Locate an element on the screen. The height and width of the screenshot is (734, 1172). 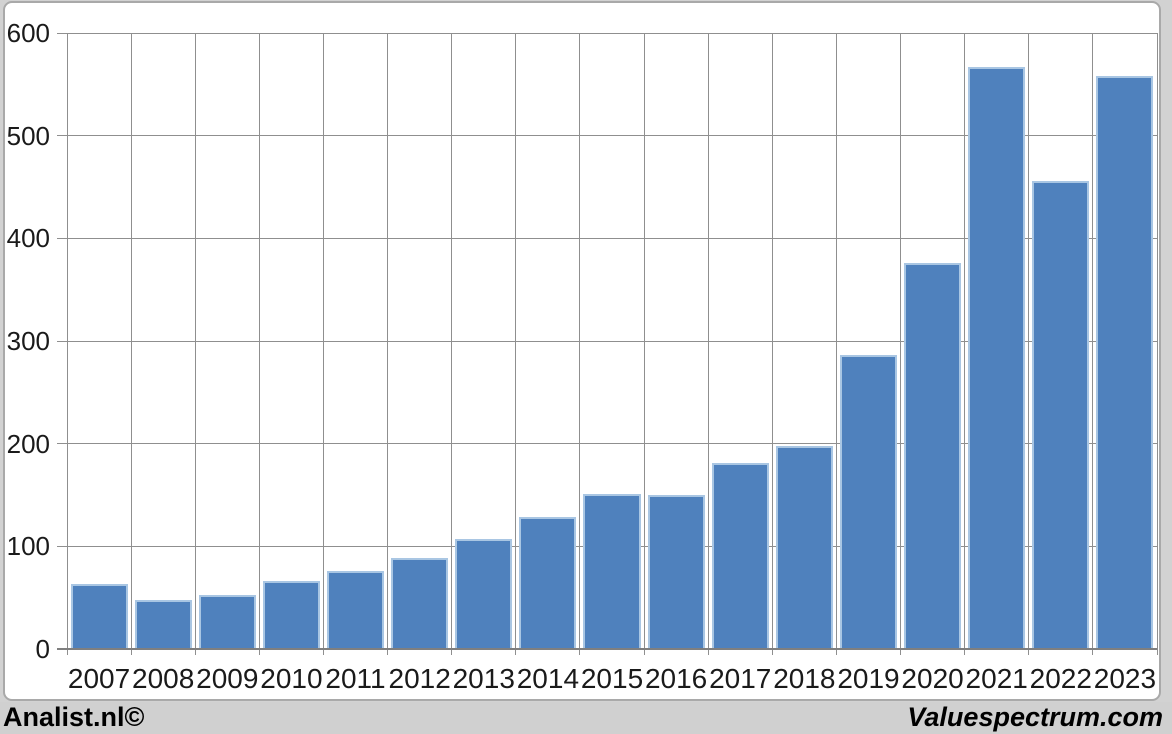
y-tick-label: 200 is located at coordinates (28, 443).